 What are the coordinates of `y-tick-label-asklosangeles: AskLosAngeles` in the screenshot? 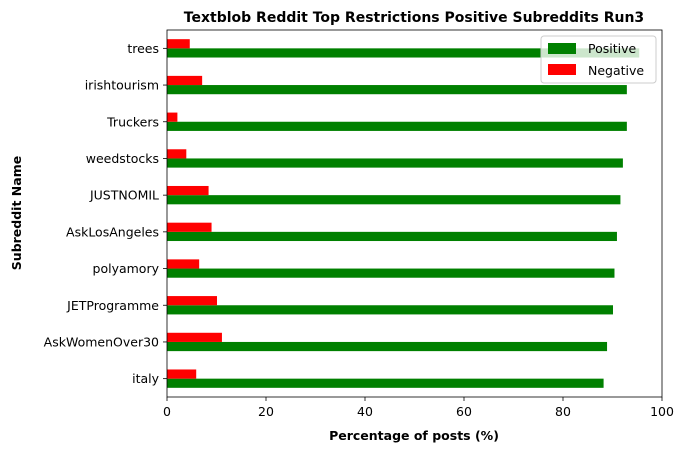 It's located at (112, 231).